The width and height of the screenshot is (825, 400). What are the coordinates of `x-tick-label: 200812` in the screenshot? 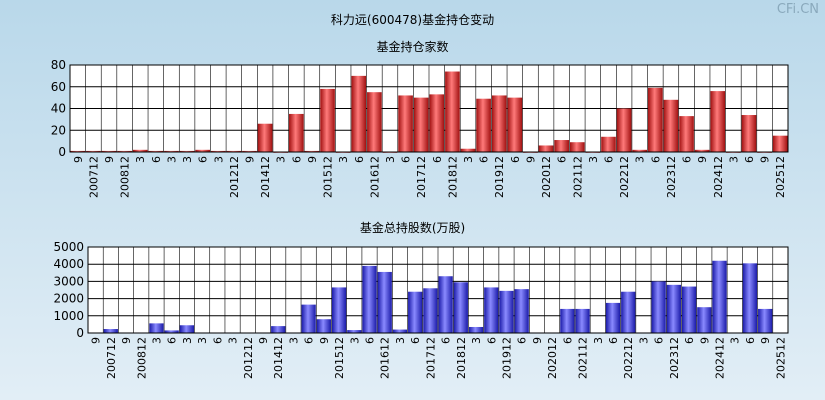 It's located at (125, 177).